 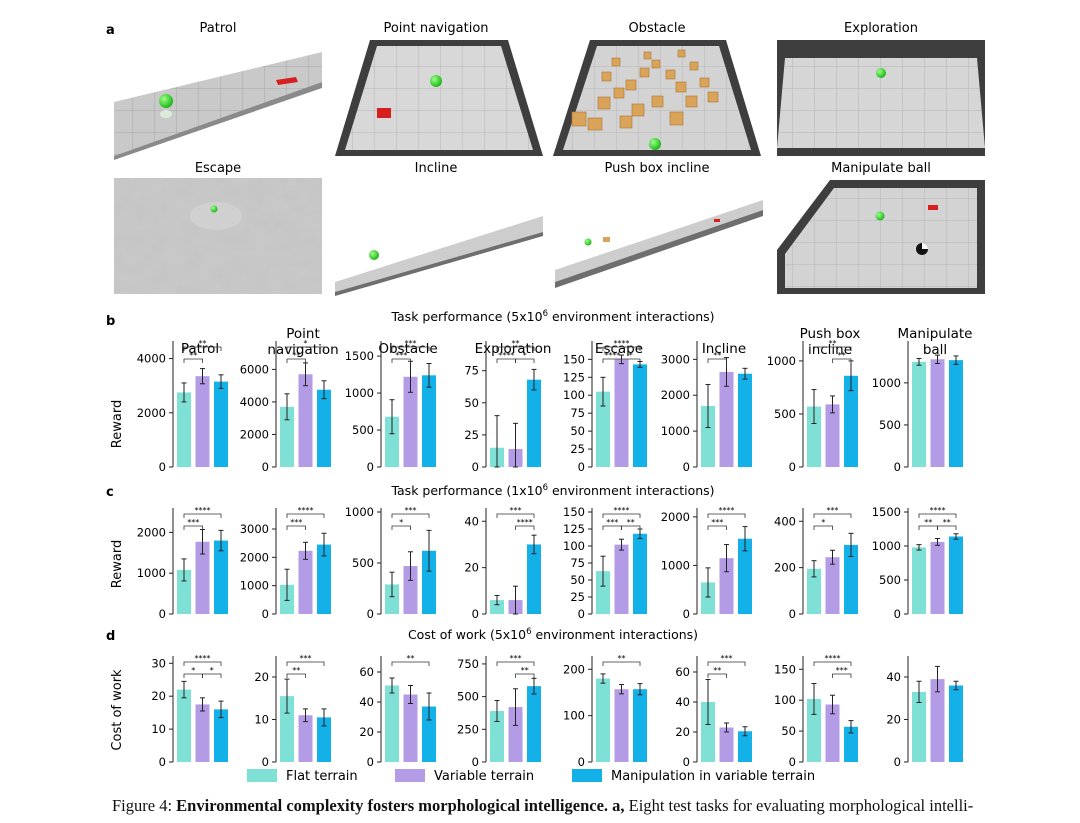 I want to click on y-tick-label: 1000, so click(x=886, y=546).